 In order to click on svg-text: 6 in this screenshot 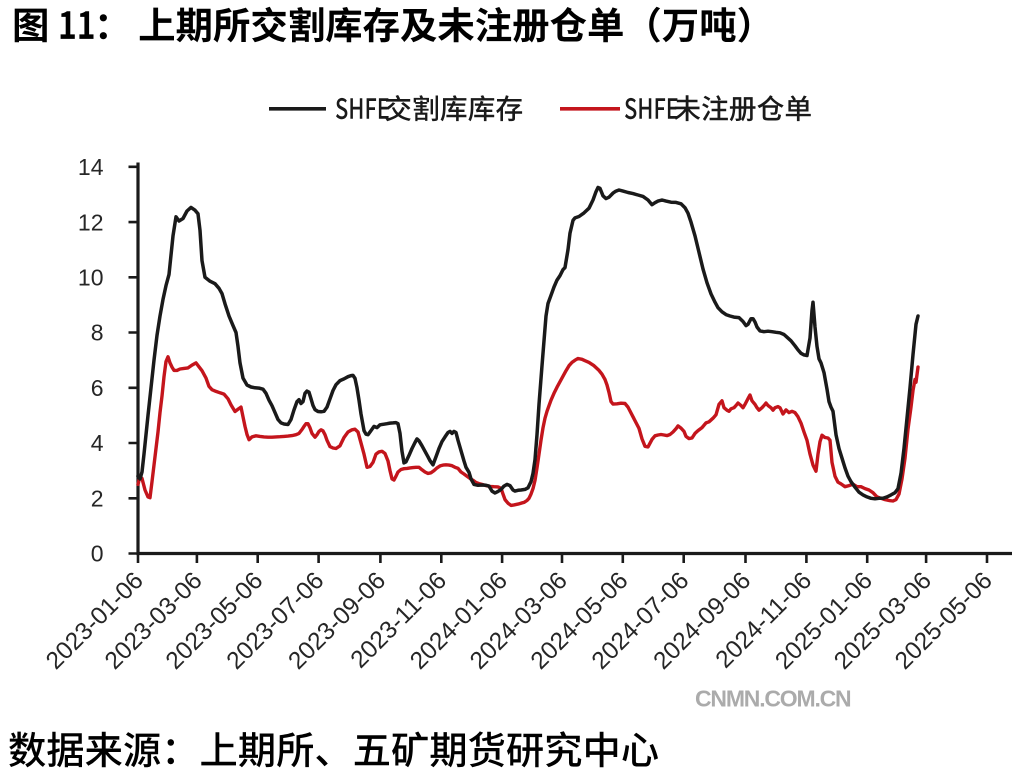, I will do `click(97, 388)`.